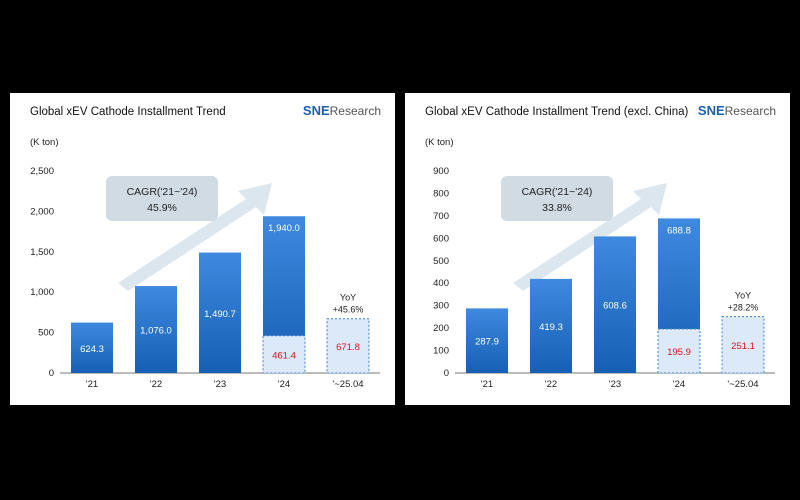  I want to click on bar-value-label: 688.8, so click(679, 230).